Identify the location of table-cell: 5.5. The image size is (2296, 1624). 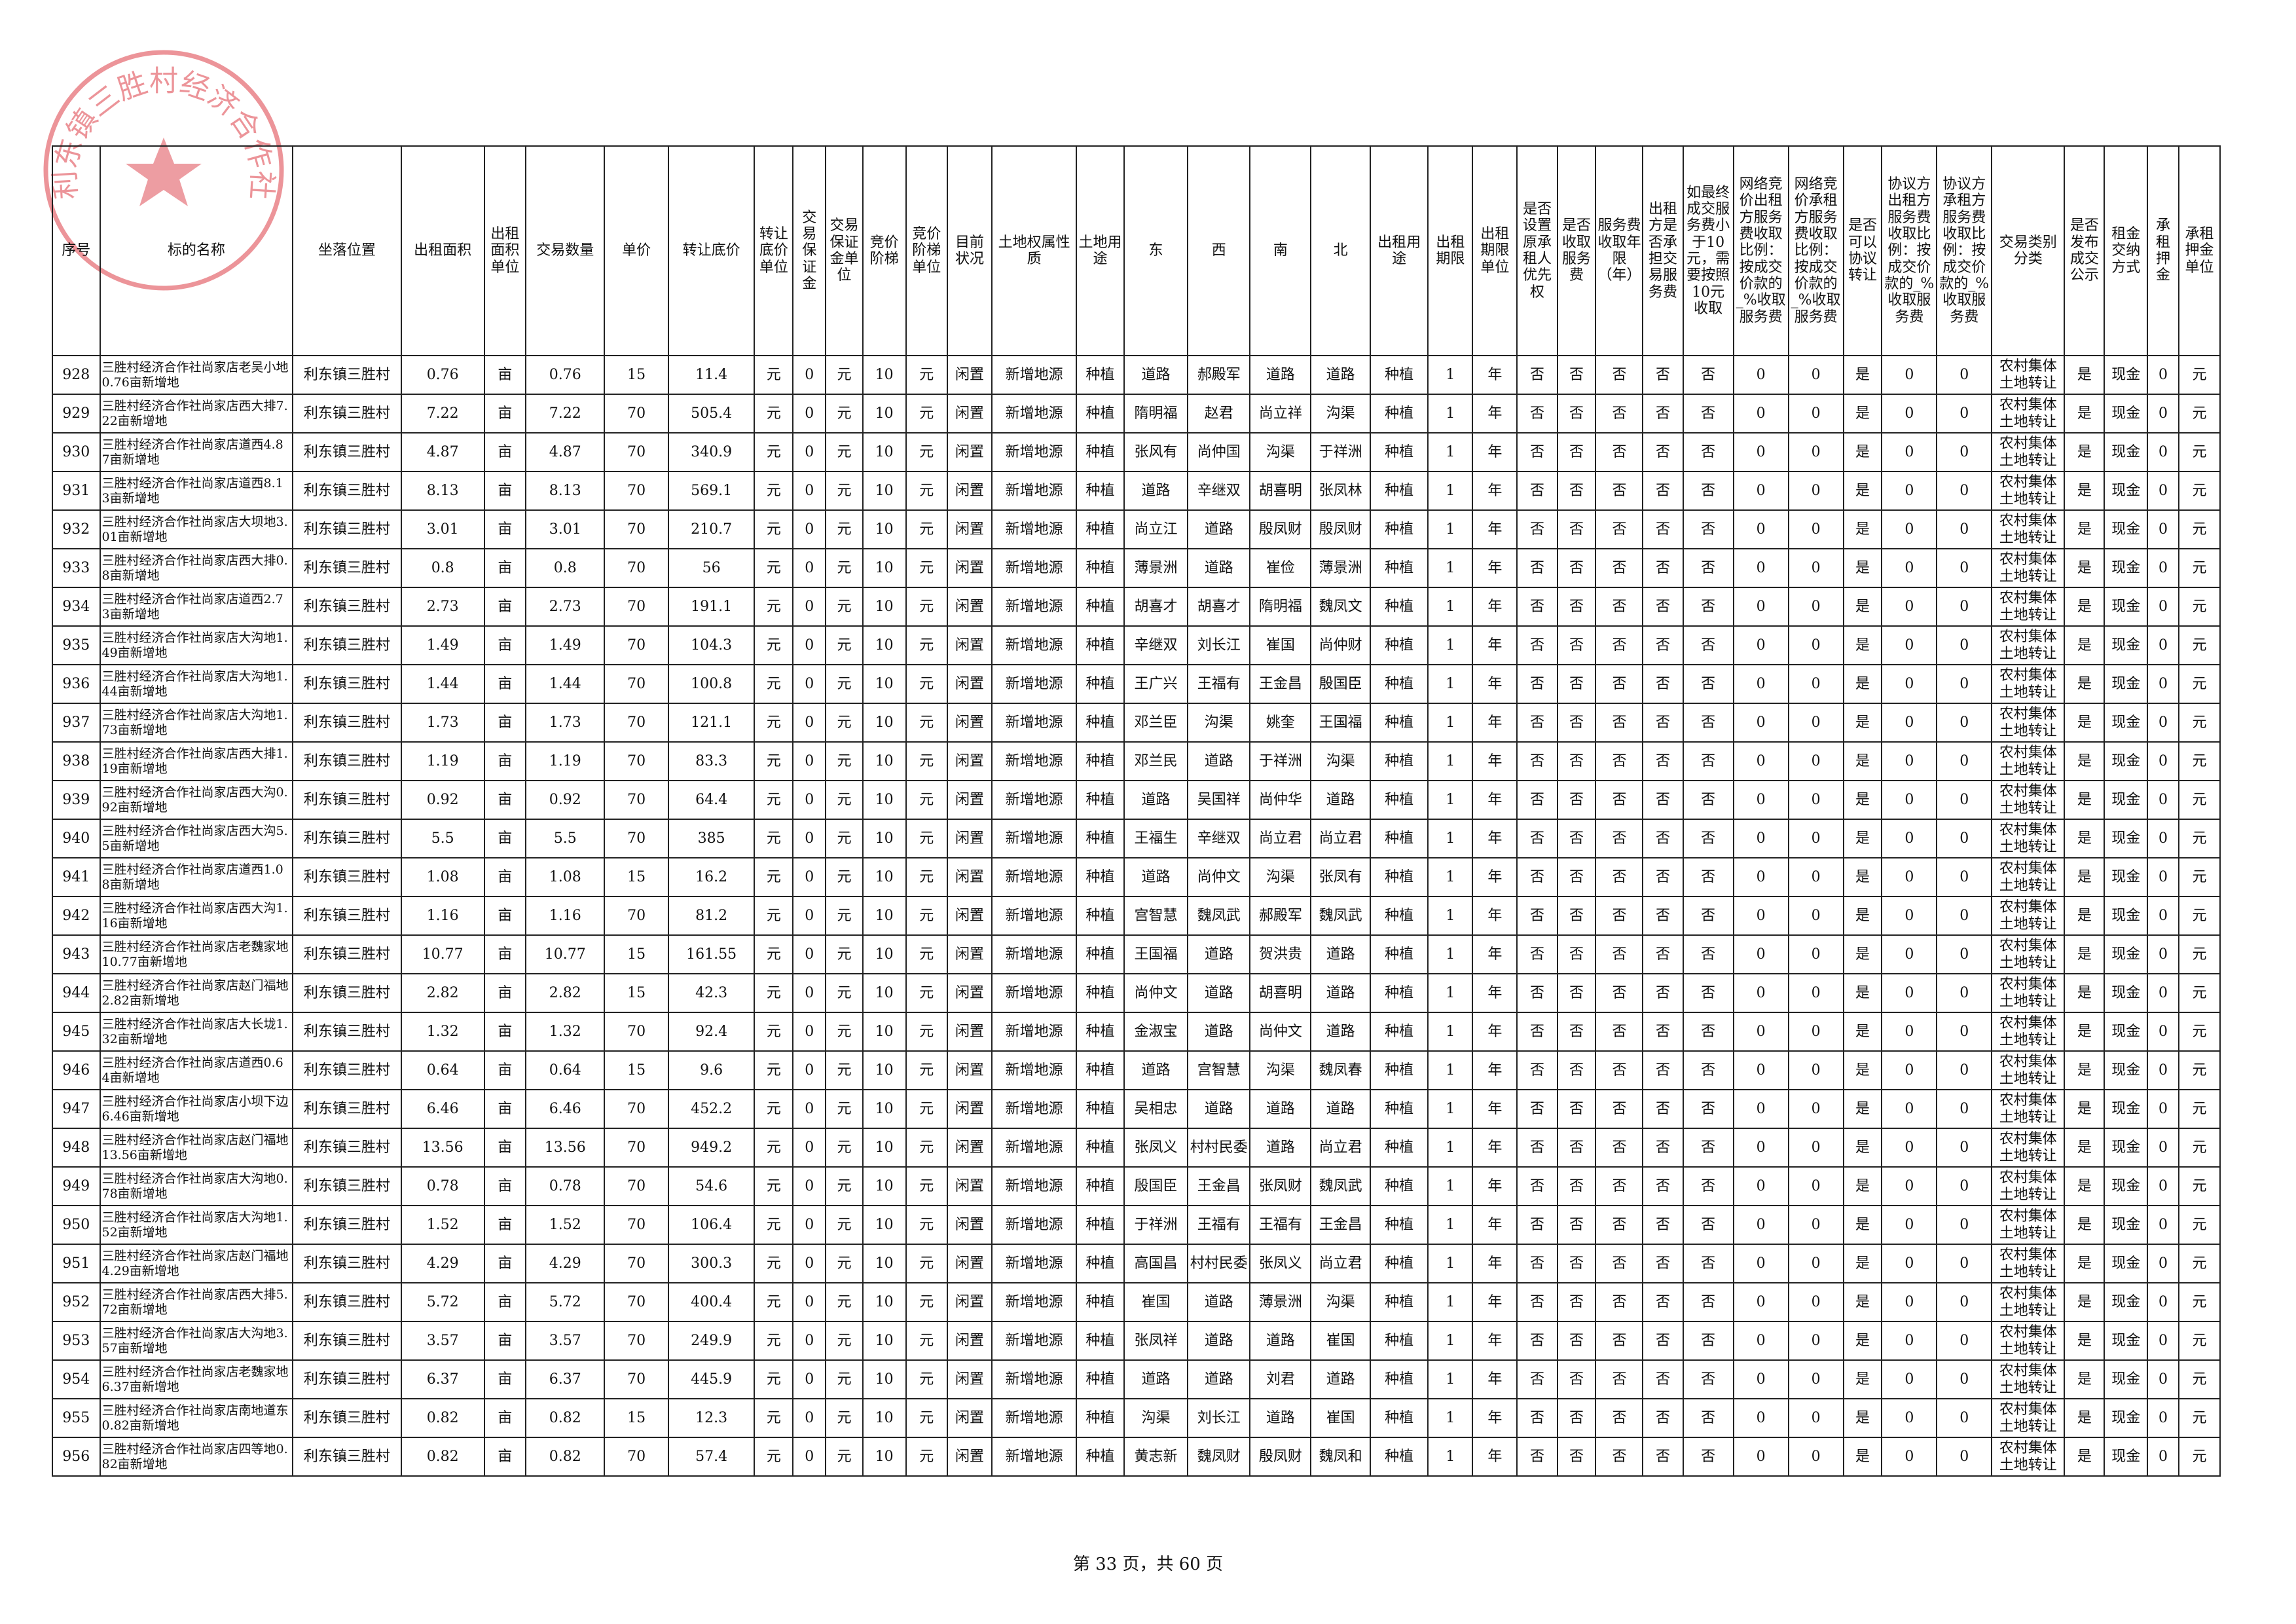
(442, 838).